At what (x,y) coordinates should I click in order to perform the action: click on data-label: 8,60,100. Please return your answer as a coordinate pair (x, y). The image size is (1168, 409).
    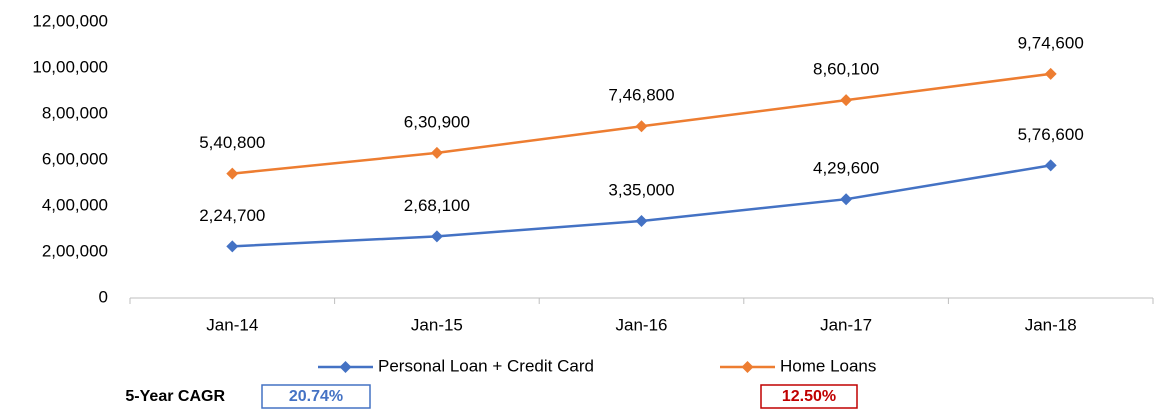
    Looking at the image, I should click on (846, 69).